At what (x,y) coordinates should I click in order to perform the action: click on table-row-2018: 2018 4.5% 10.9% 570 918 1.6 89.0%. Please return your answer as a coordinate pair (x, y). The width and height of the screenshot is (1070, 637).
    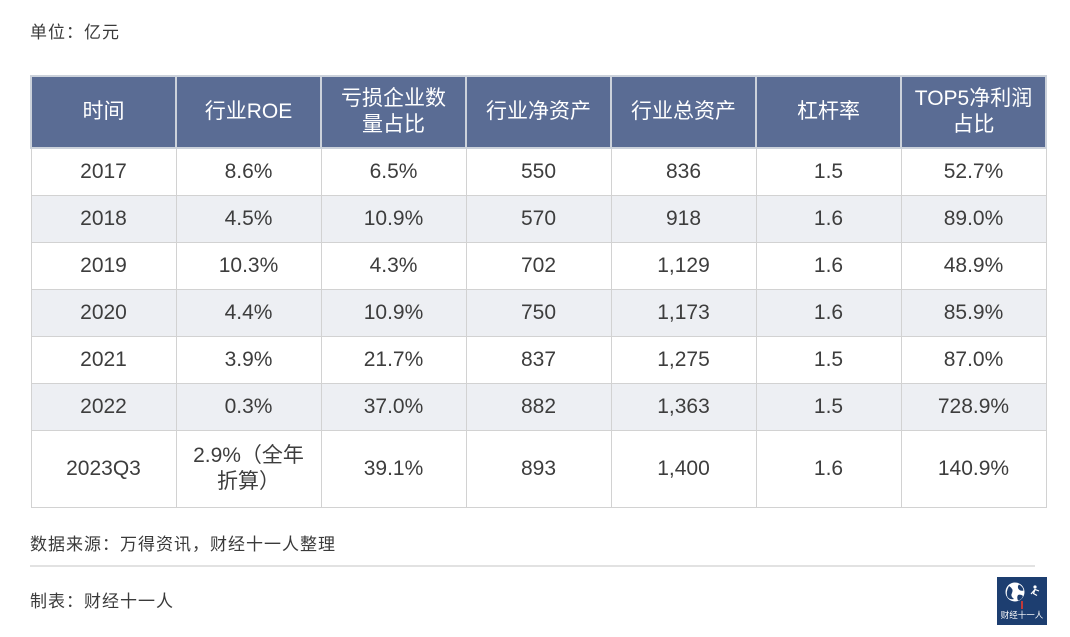
    Looking at the image, I should click on (538, 219).